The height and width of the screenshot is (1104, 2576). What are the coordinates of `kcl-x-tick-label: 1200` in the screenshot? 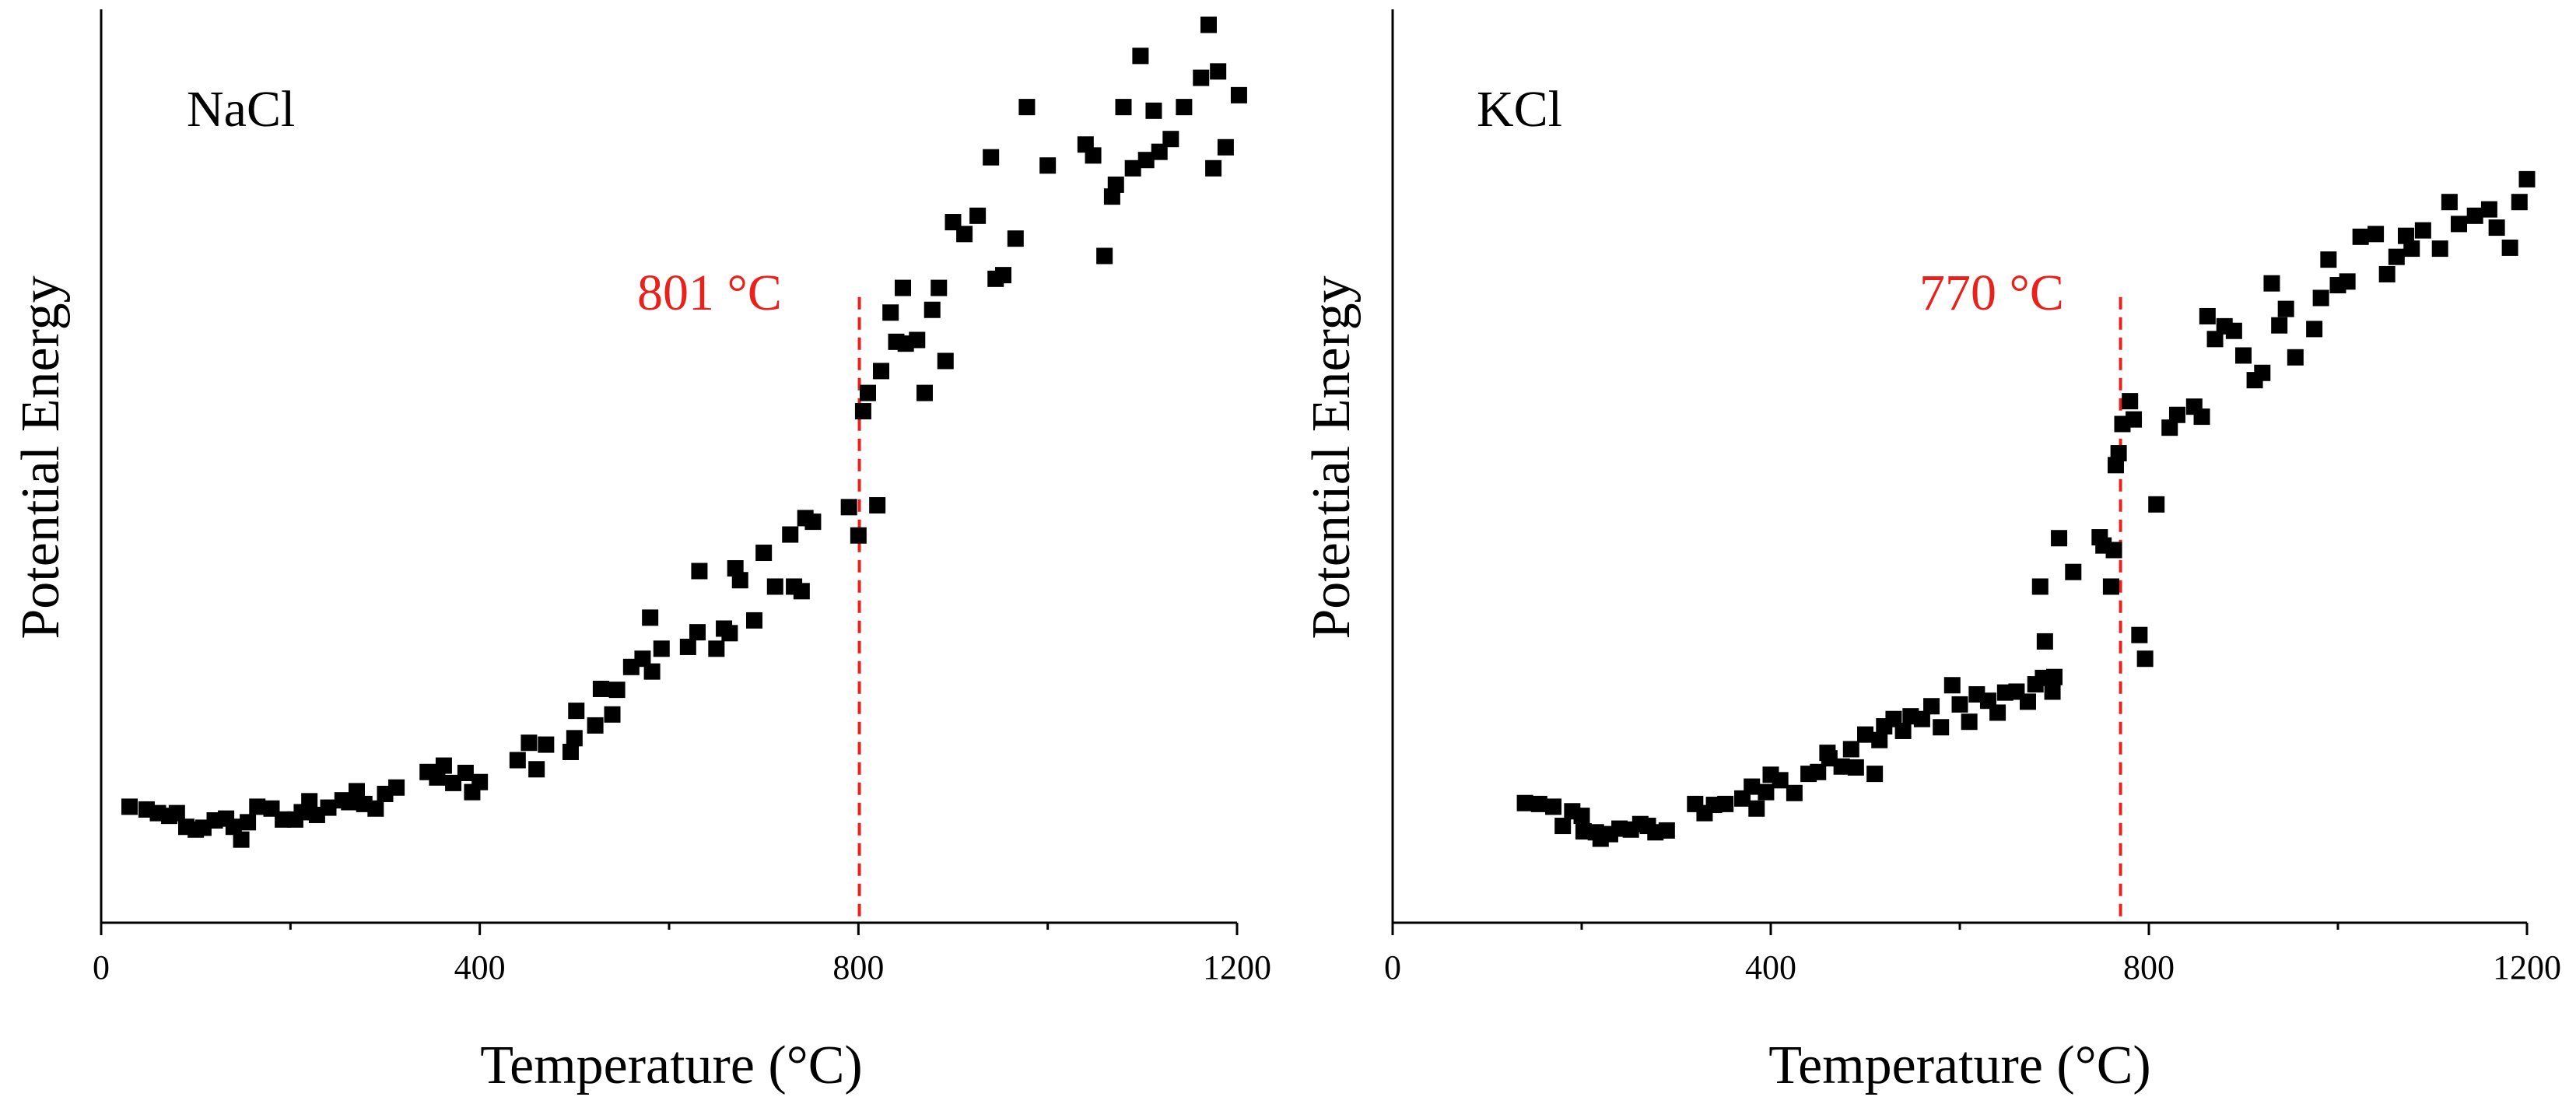 It's located at (2527, 967).